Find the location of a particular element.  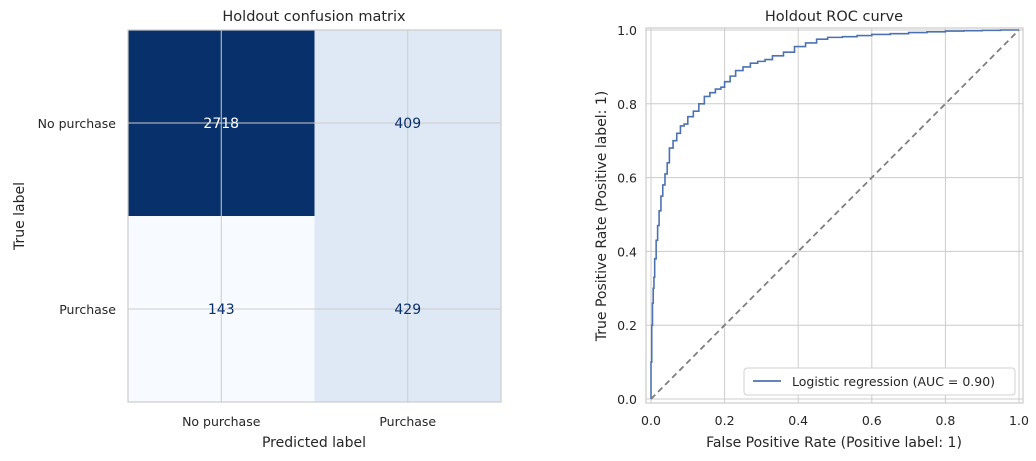

x-tick-label: 0.2 is located at coordinates (725, 420).